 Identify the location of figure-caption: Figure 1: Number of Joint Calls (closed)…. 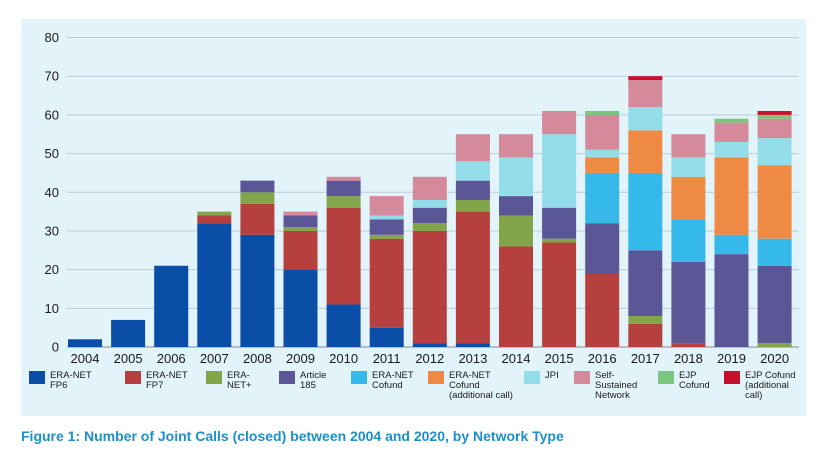
(292, 436).